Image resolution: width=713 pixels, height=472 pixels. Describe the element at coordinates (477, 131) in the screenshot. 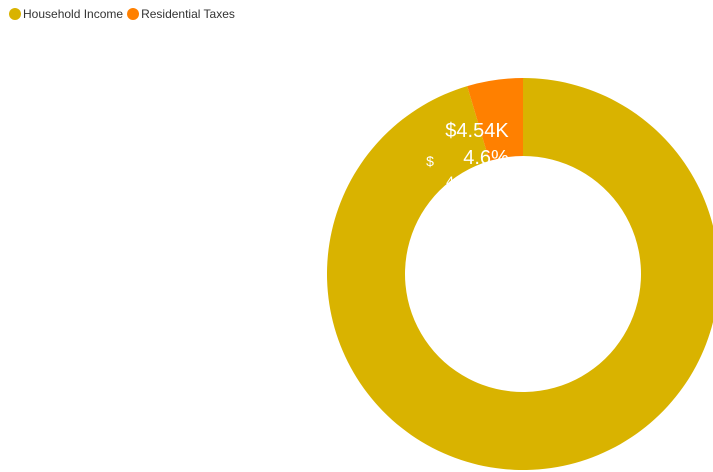

I see `slice-value-label: $4.54K` at that location.